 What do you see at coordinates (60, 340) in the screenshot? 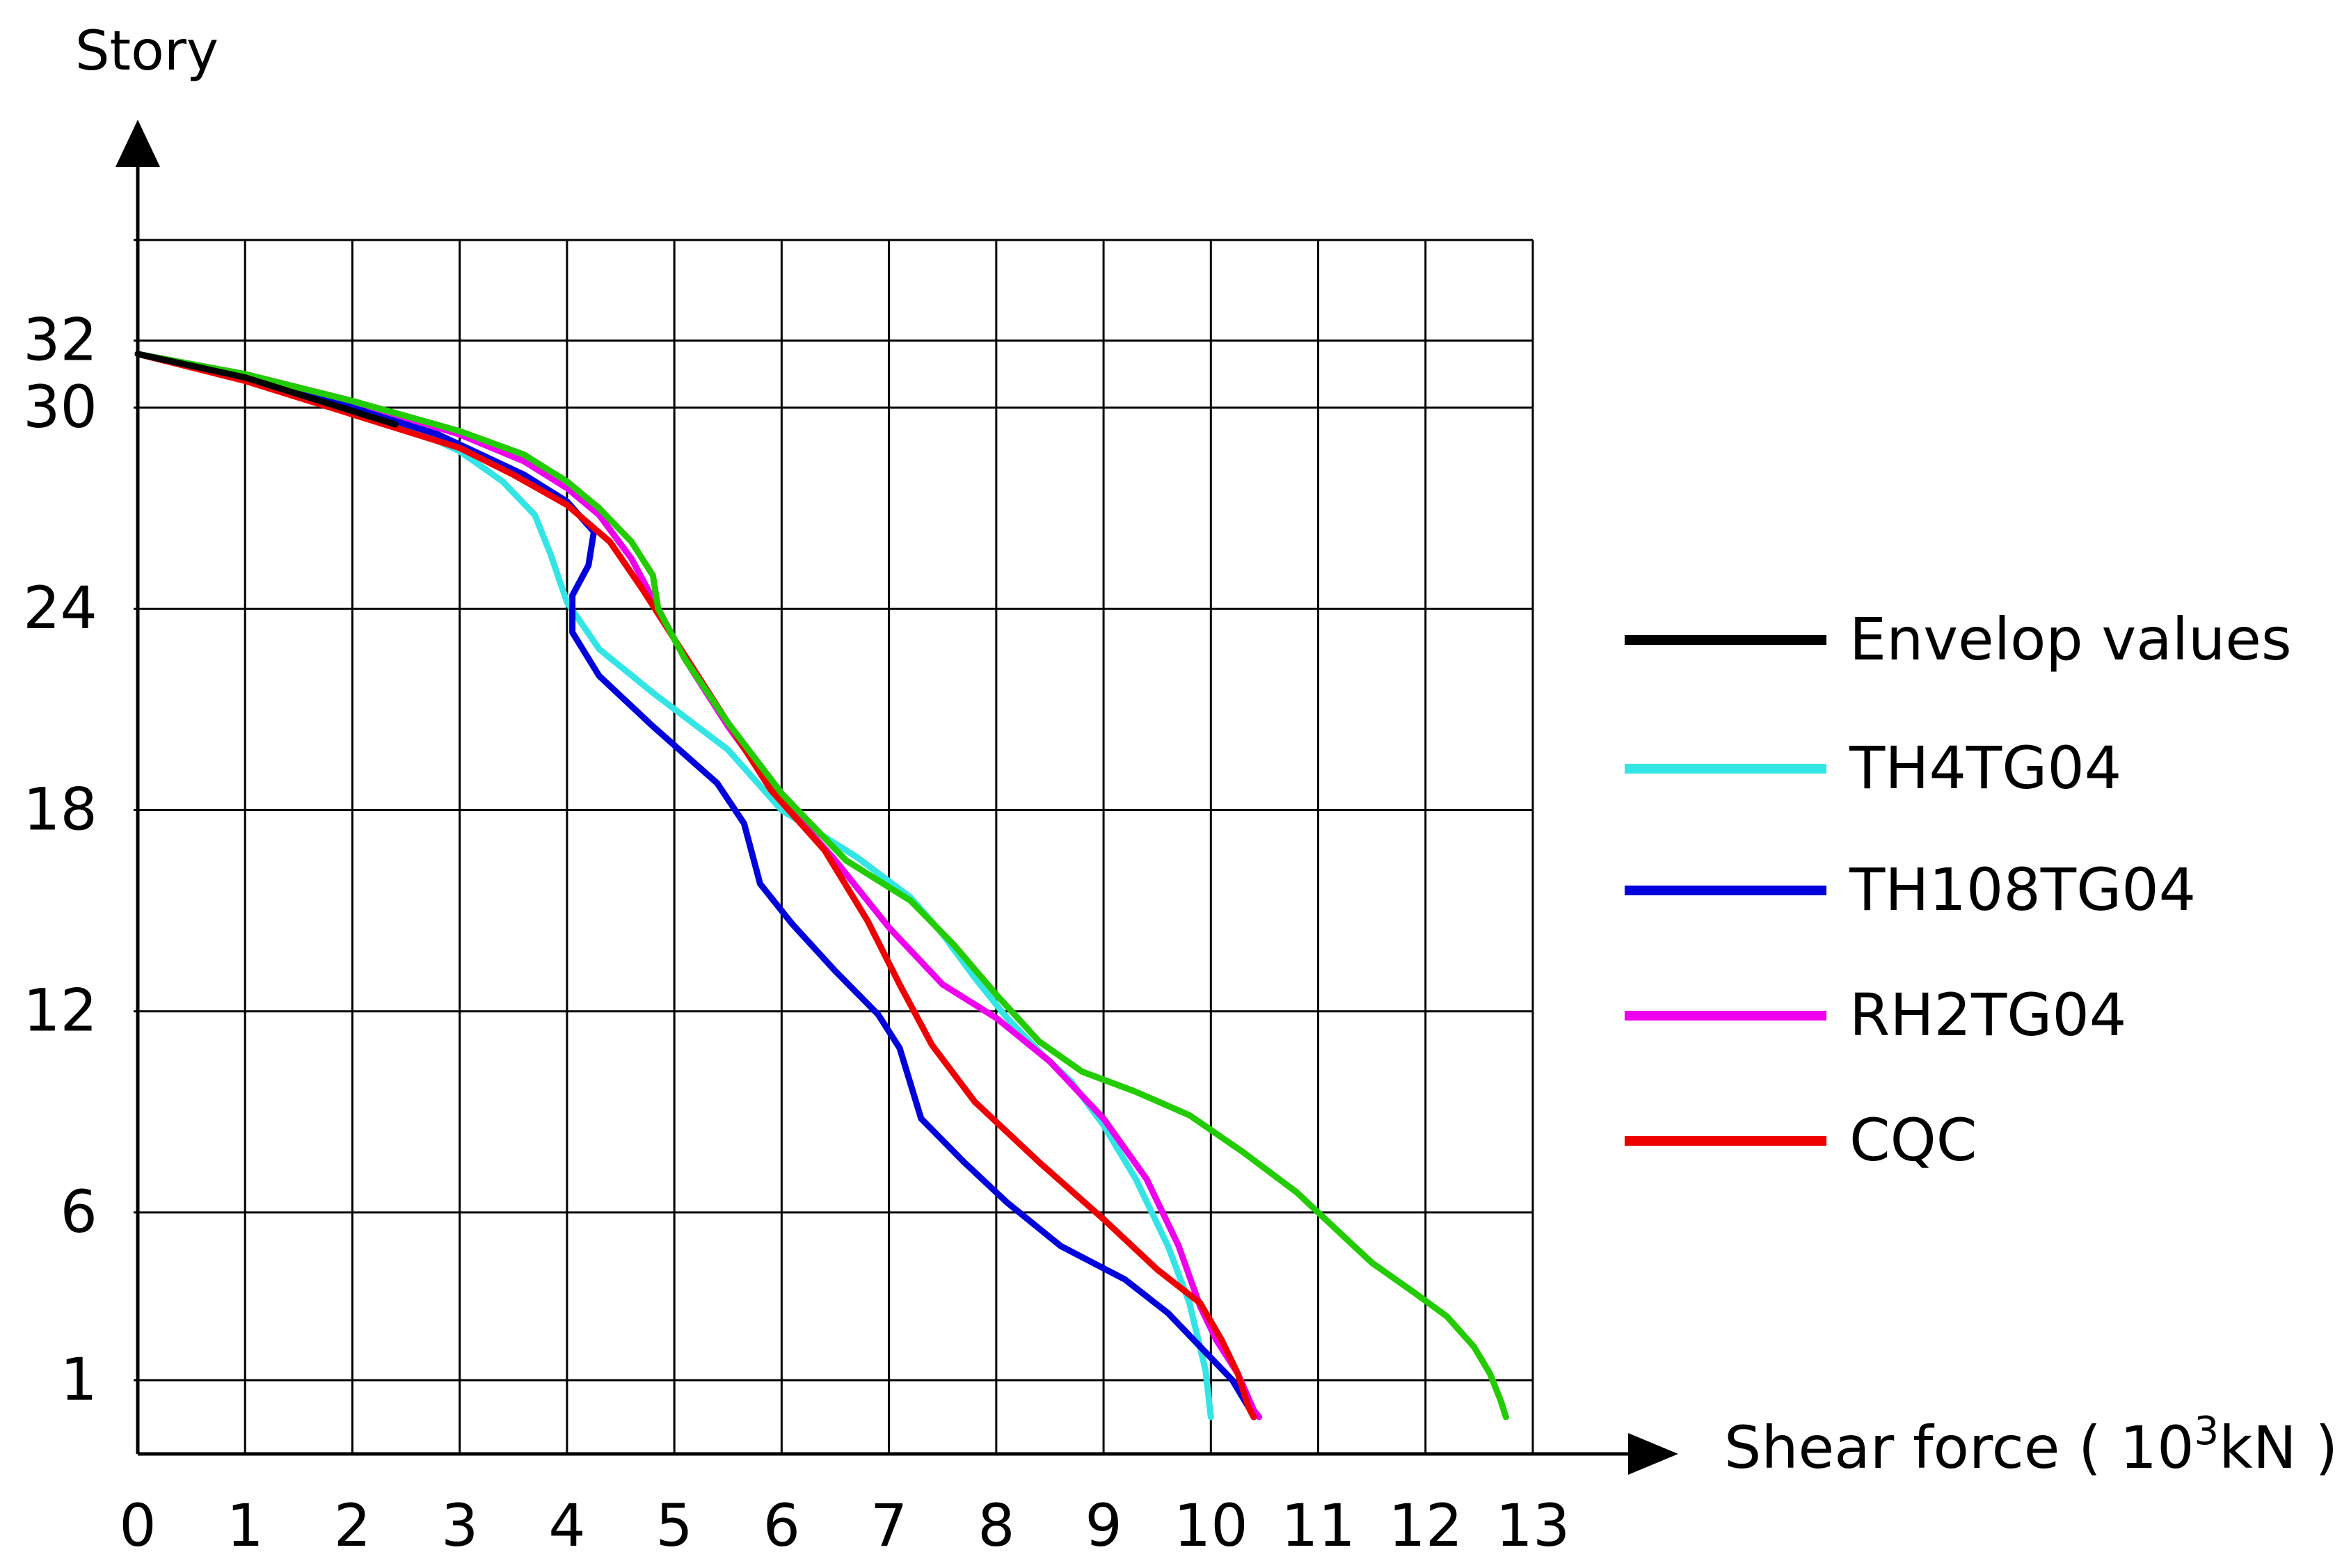
I see `y-tick-label-32: 32` at bounding box center [60, 340].